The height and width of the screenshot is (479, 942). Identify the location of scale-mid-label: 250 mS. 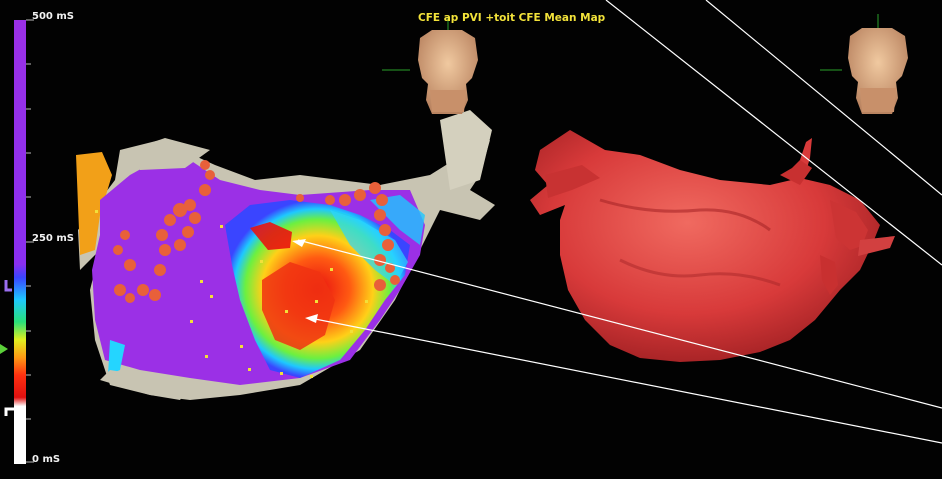
(53, 238).